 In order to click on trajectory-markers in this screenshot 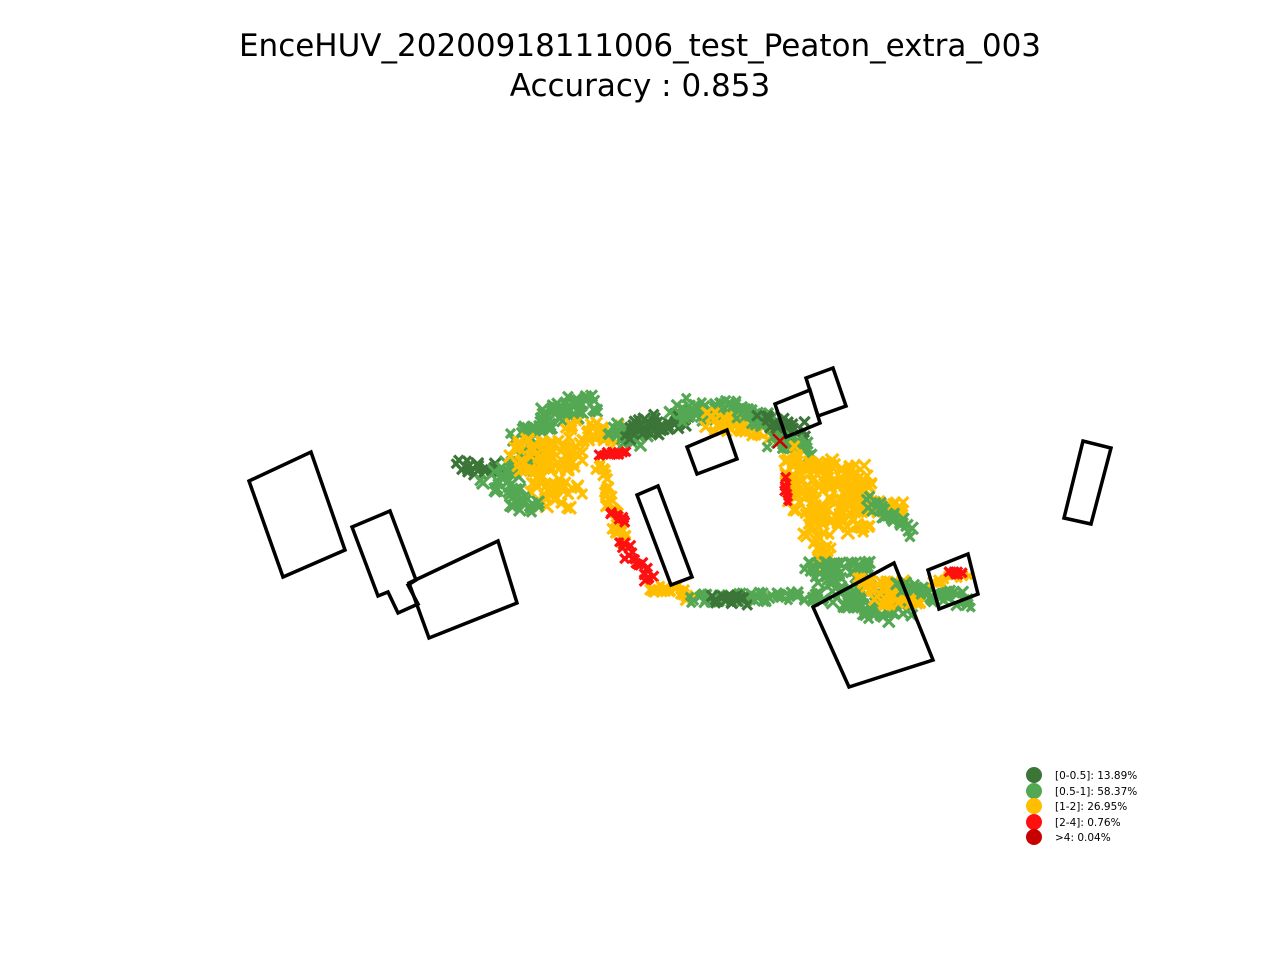, I will do `click(713, 509)`.